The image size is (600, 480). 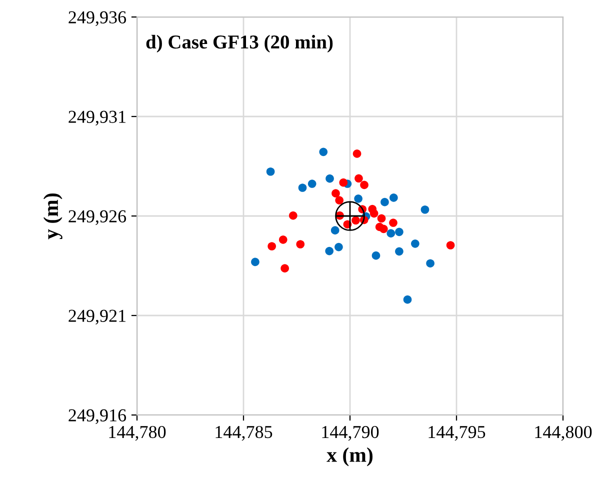 I want to click on x-tick-label: 144,795, so click(x=457, y=433).